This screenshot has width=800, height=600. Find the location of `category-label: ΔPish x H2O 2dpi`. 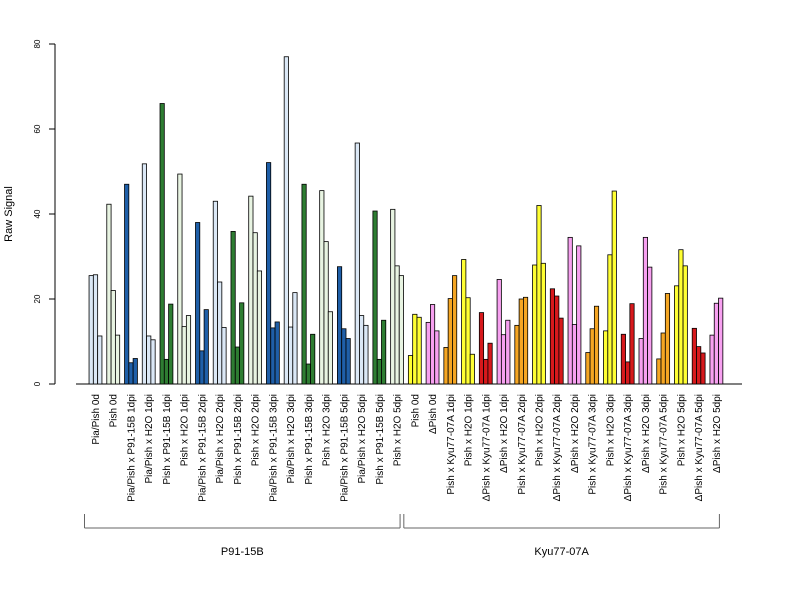

category-label: ΔPish x H2O 2dpi is located at coordinates (575, 433).